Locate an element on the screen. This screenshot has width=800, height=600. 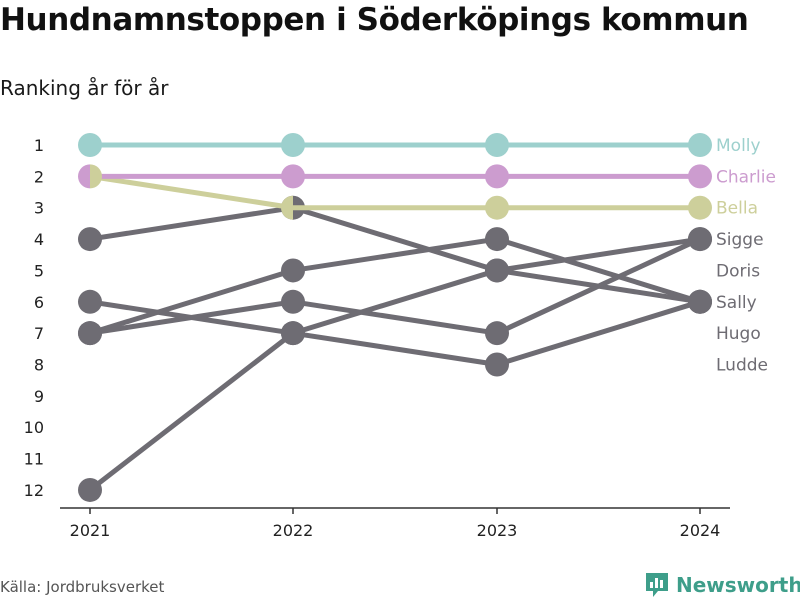
y-tick-label: 3 is located at coordinates (39, 208).